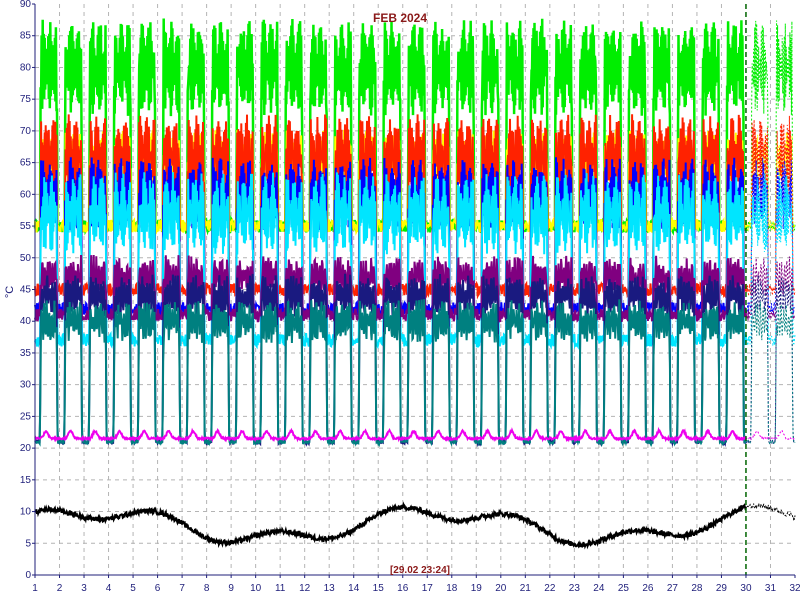 The image size is (800, 600). What do you see at coordinates (207, 588) in the screenshot?
I see `x-tick-label: 8` at bounding box center [207, 588].